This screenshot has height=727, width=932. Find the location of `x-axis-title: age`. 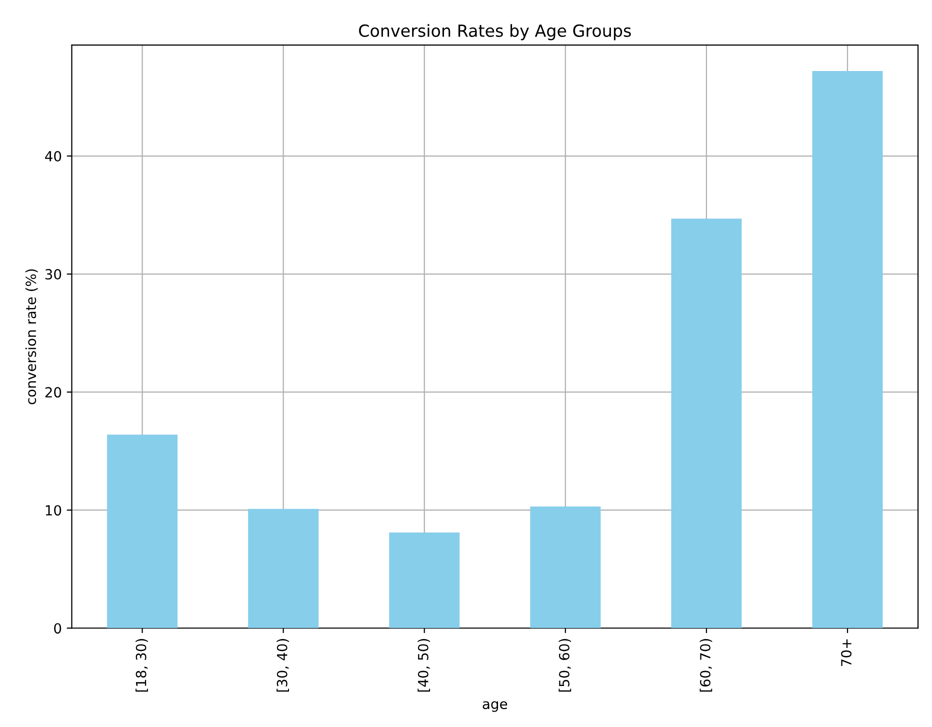

x-axis-title: age is located at coordinates (495, 706).